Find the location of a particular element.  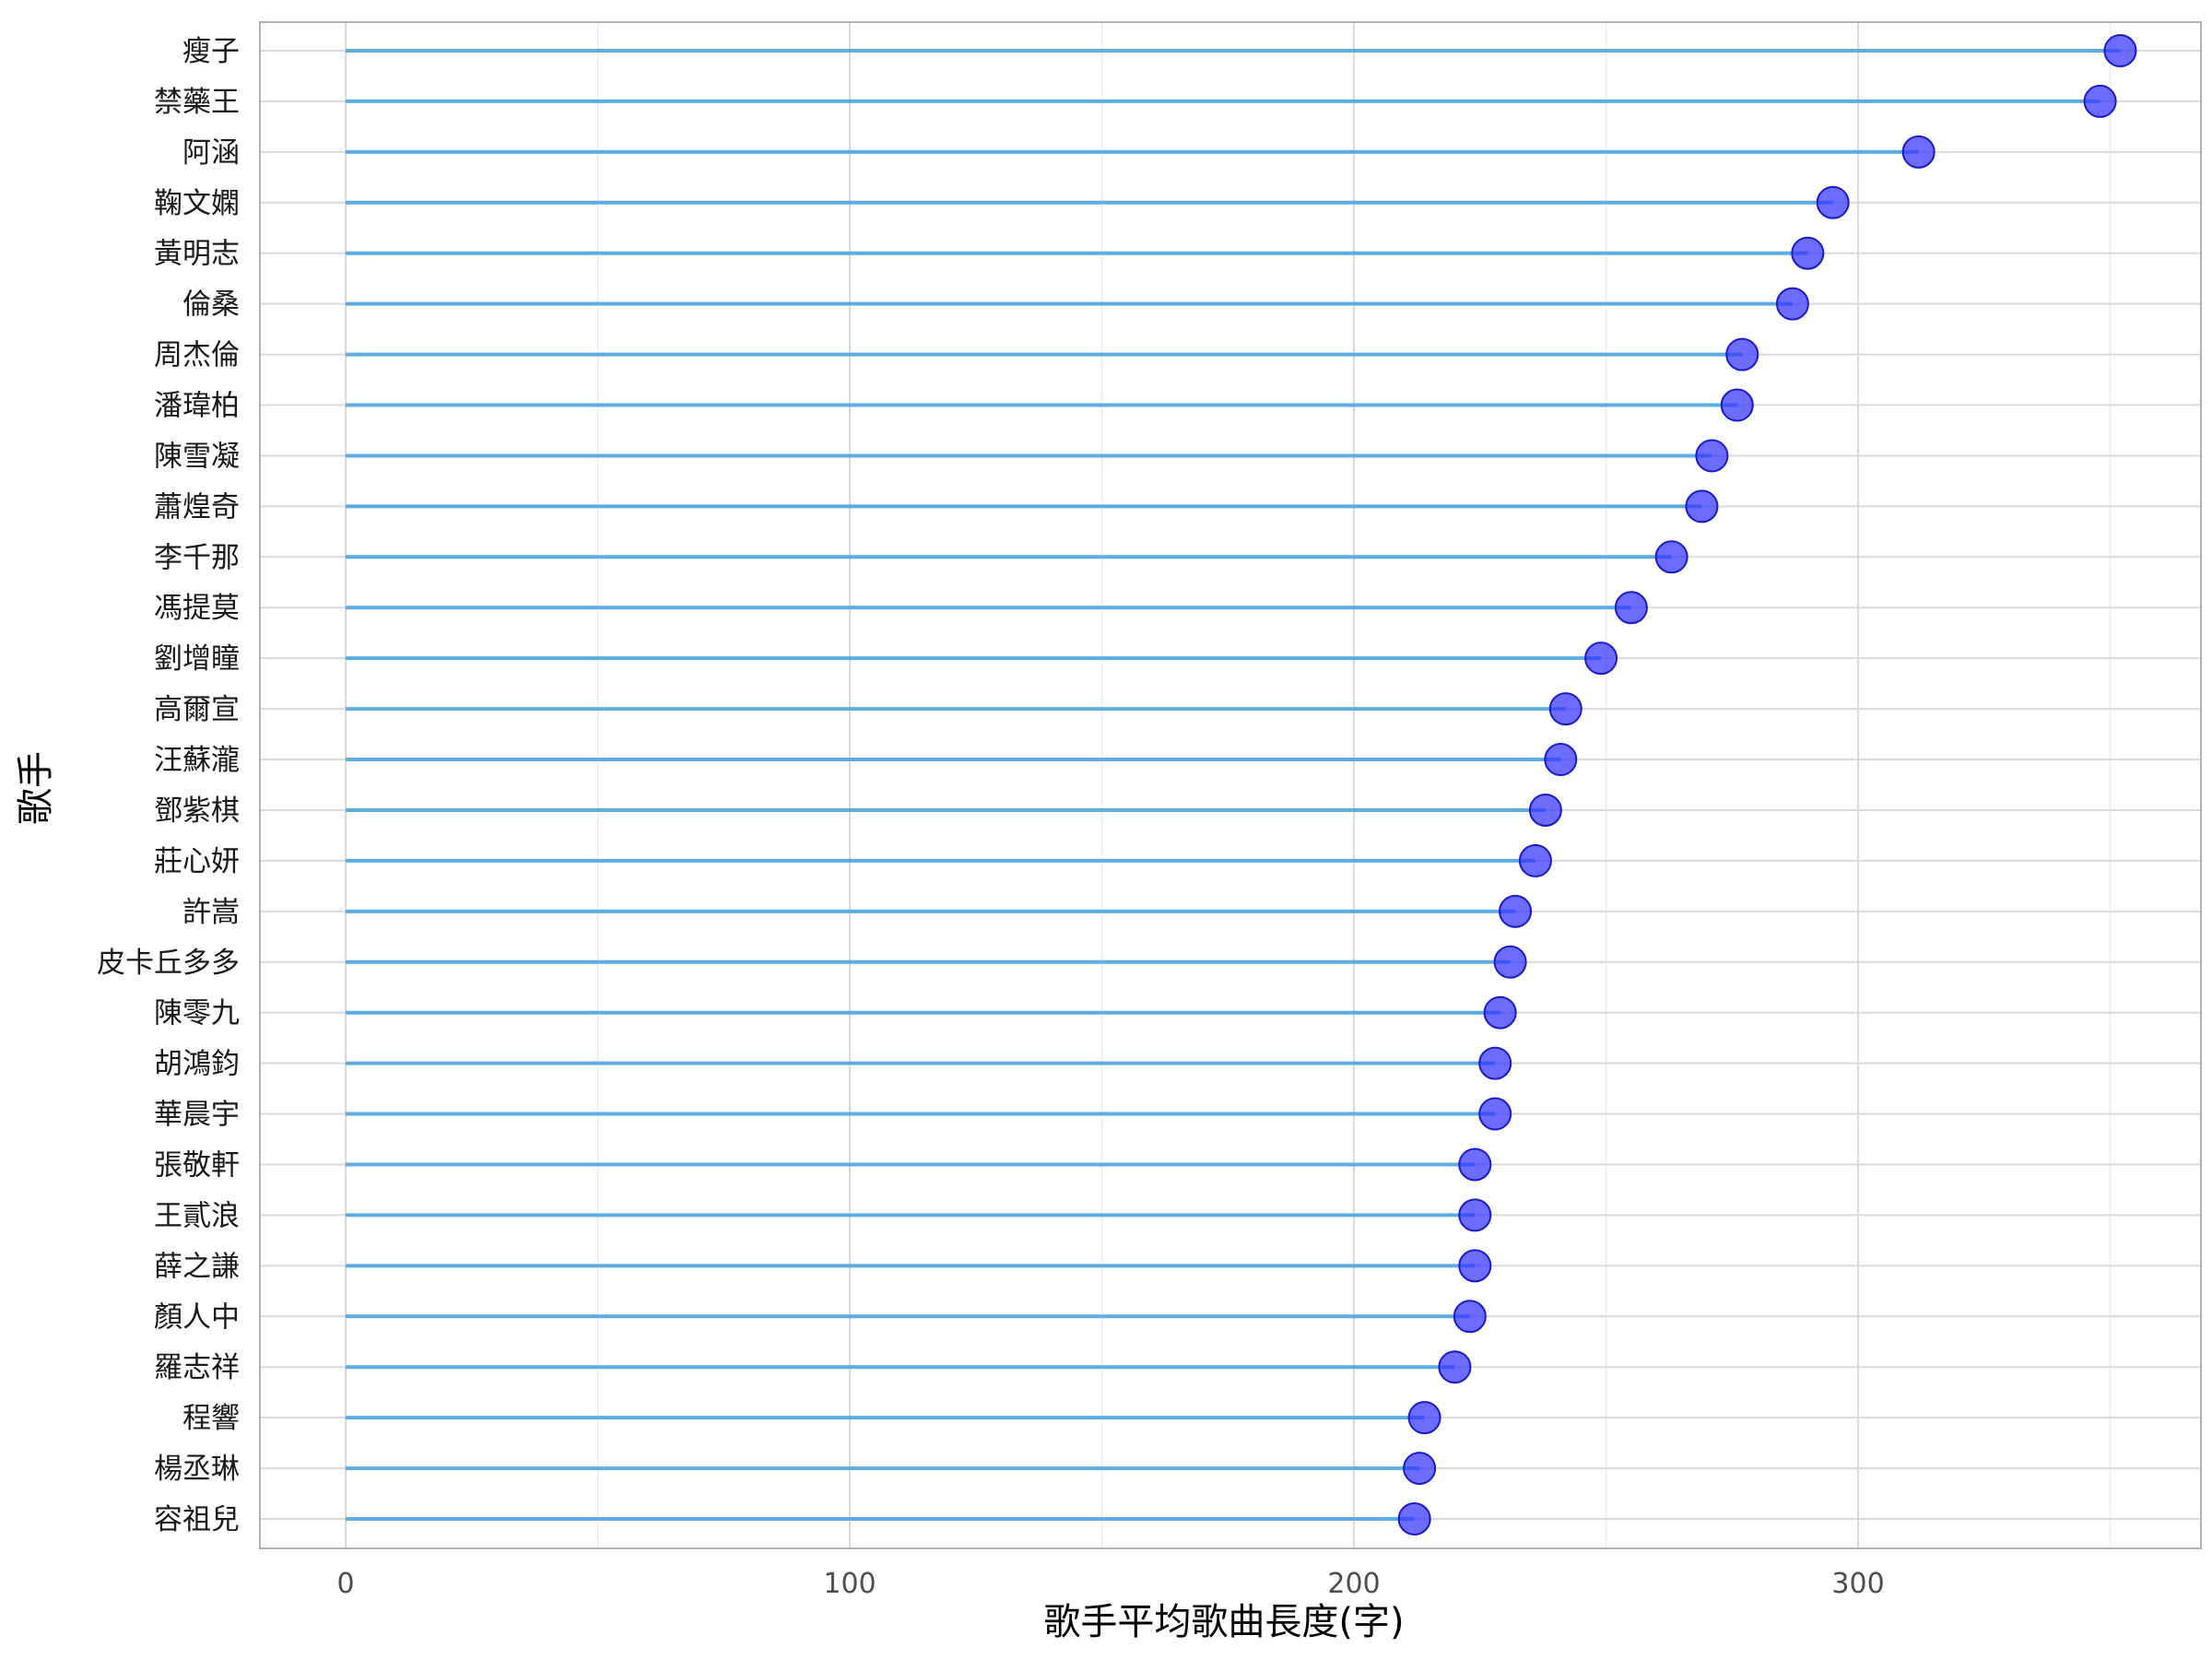

y-category-label: 胡鴻鈞 is located at coordinates (197, 1064).